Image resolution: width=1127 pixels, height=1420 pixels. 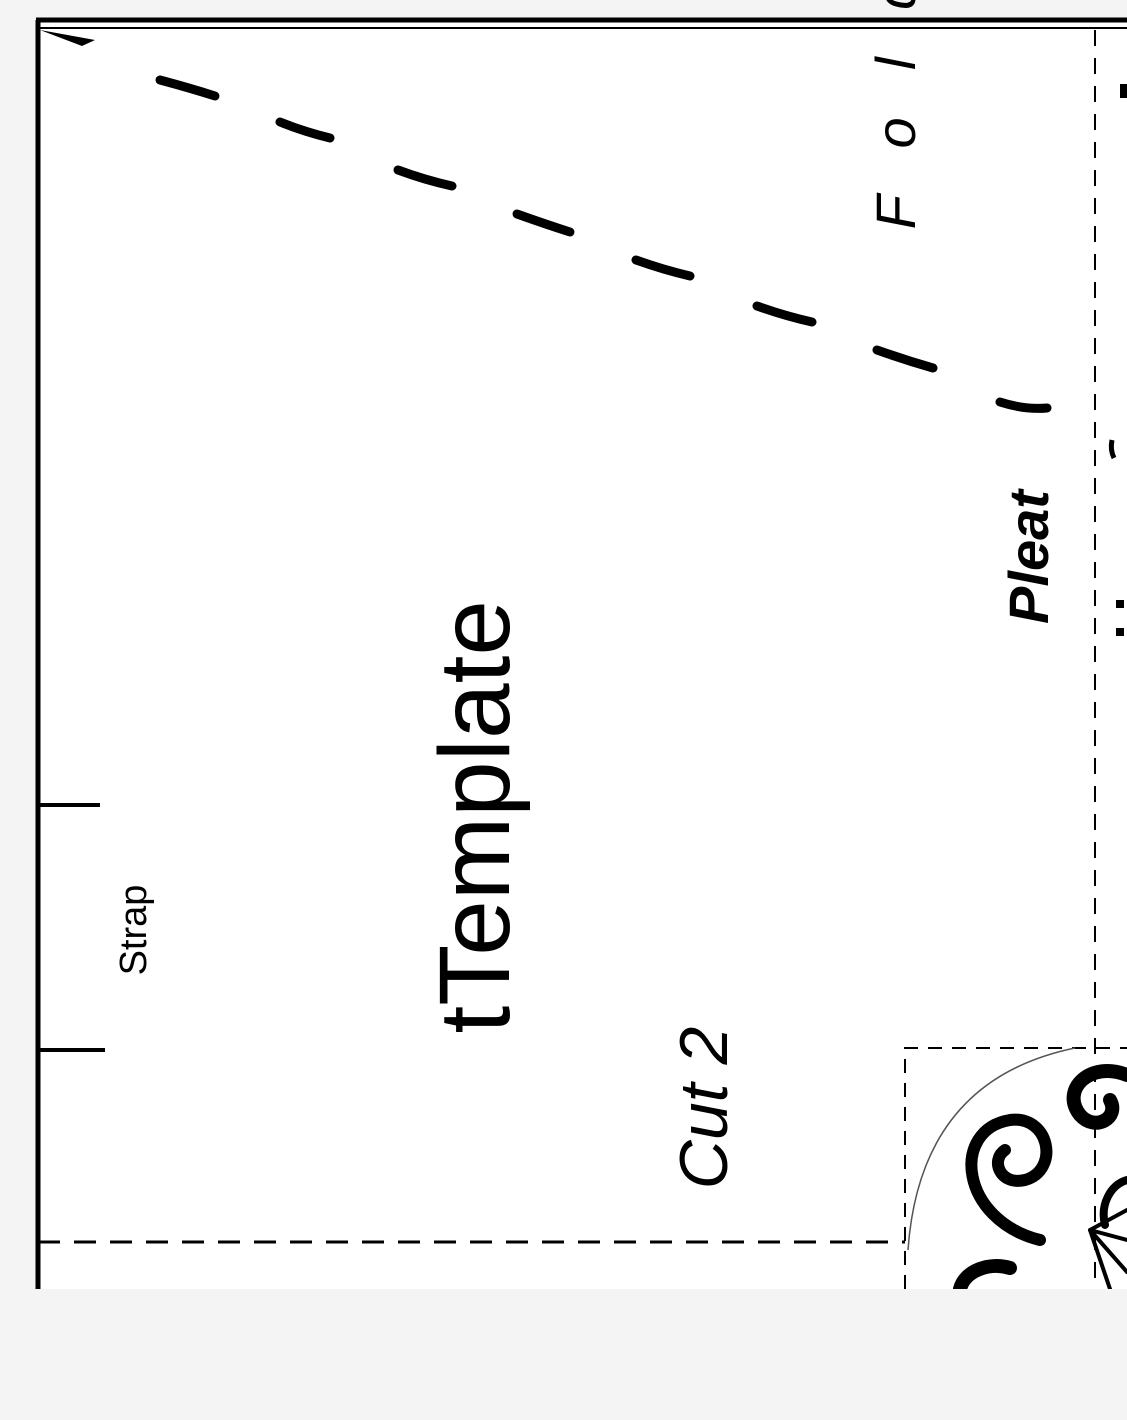 What do you see at coordinates (991, 1149) in the screenshot?
I see `ornament-arc` at bounding box center [991, 1149].